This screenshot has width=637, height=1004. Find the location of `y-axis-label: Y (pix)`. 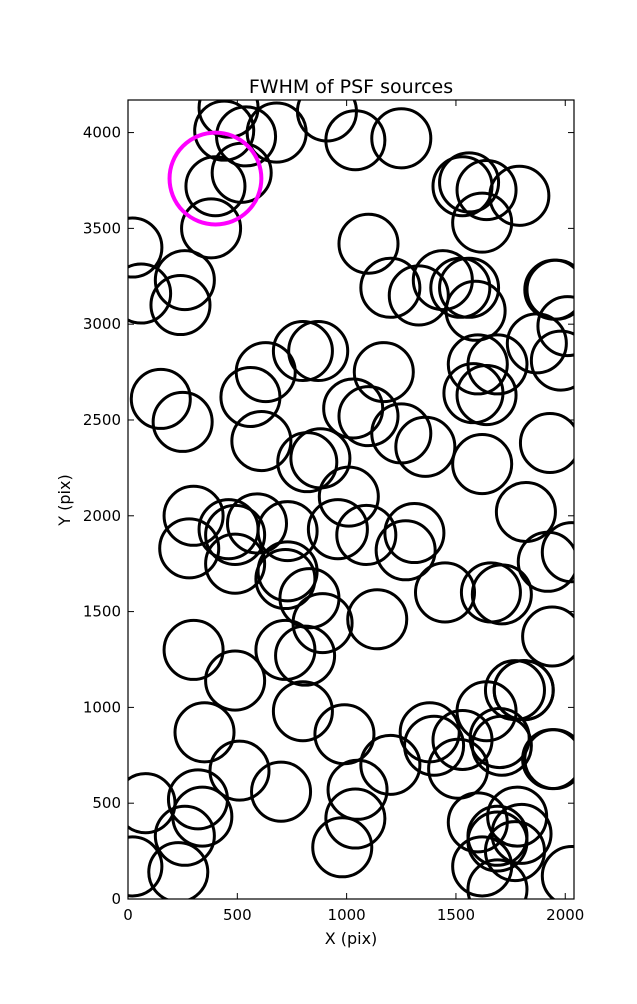

y-axis-label: Y (pix) is located at coordinates (64, 500).